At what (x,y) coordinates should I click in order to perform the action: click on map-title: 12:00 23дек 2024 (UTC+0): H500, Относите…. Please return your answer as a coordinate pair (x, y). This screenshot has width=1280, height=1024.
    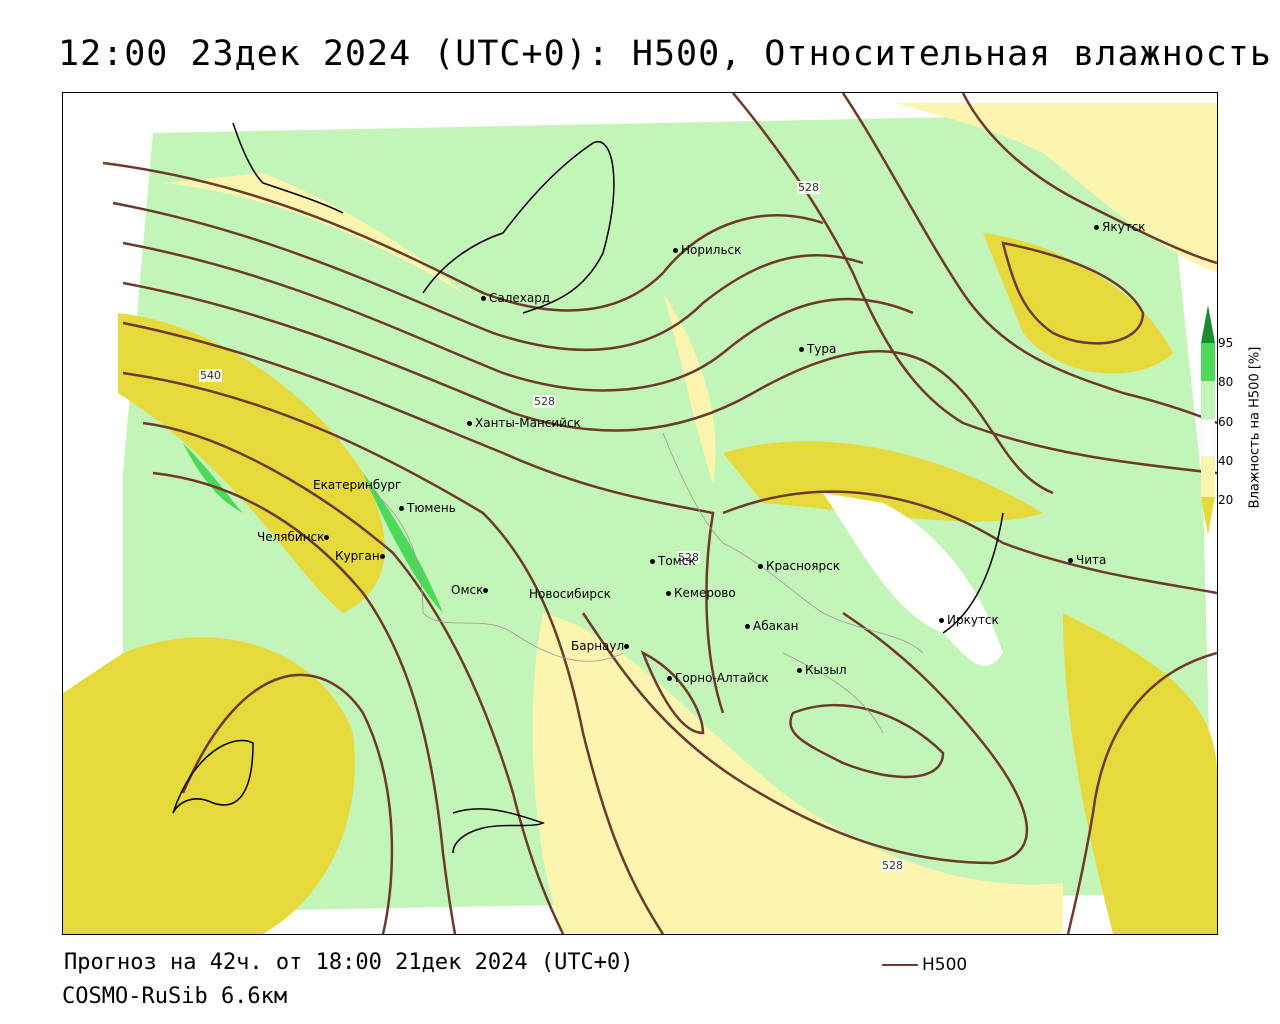
    Looking at the image, I should click on (665, 54).